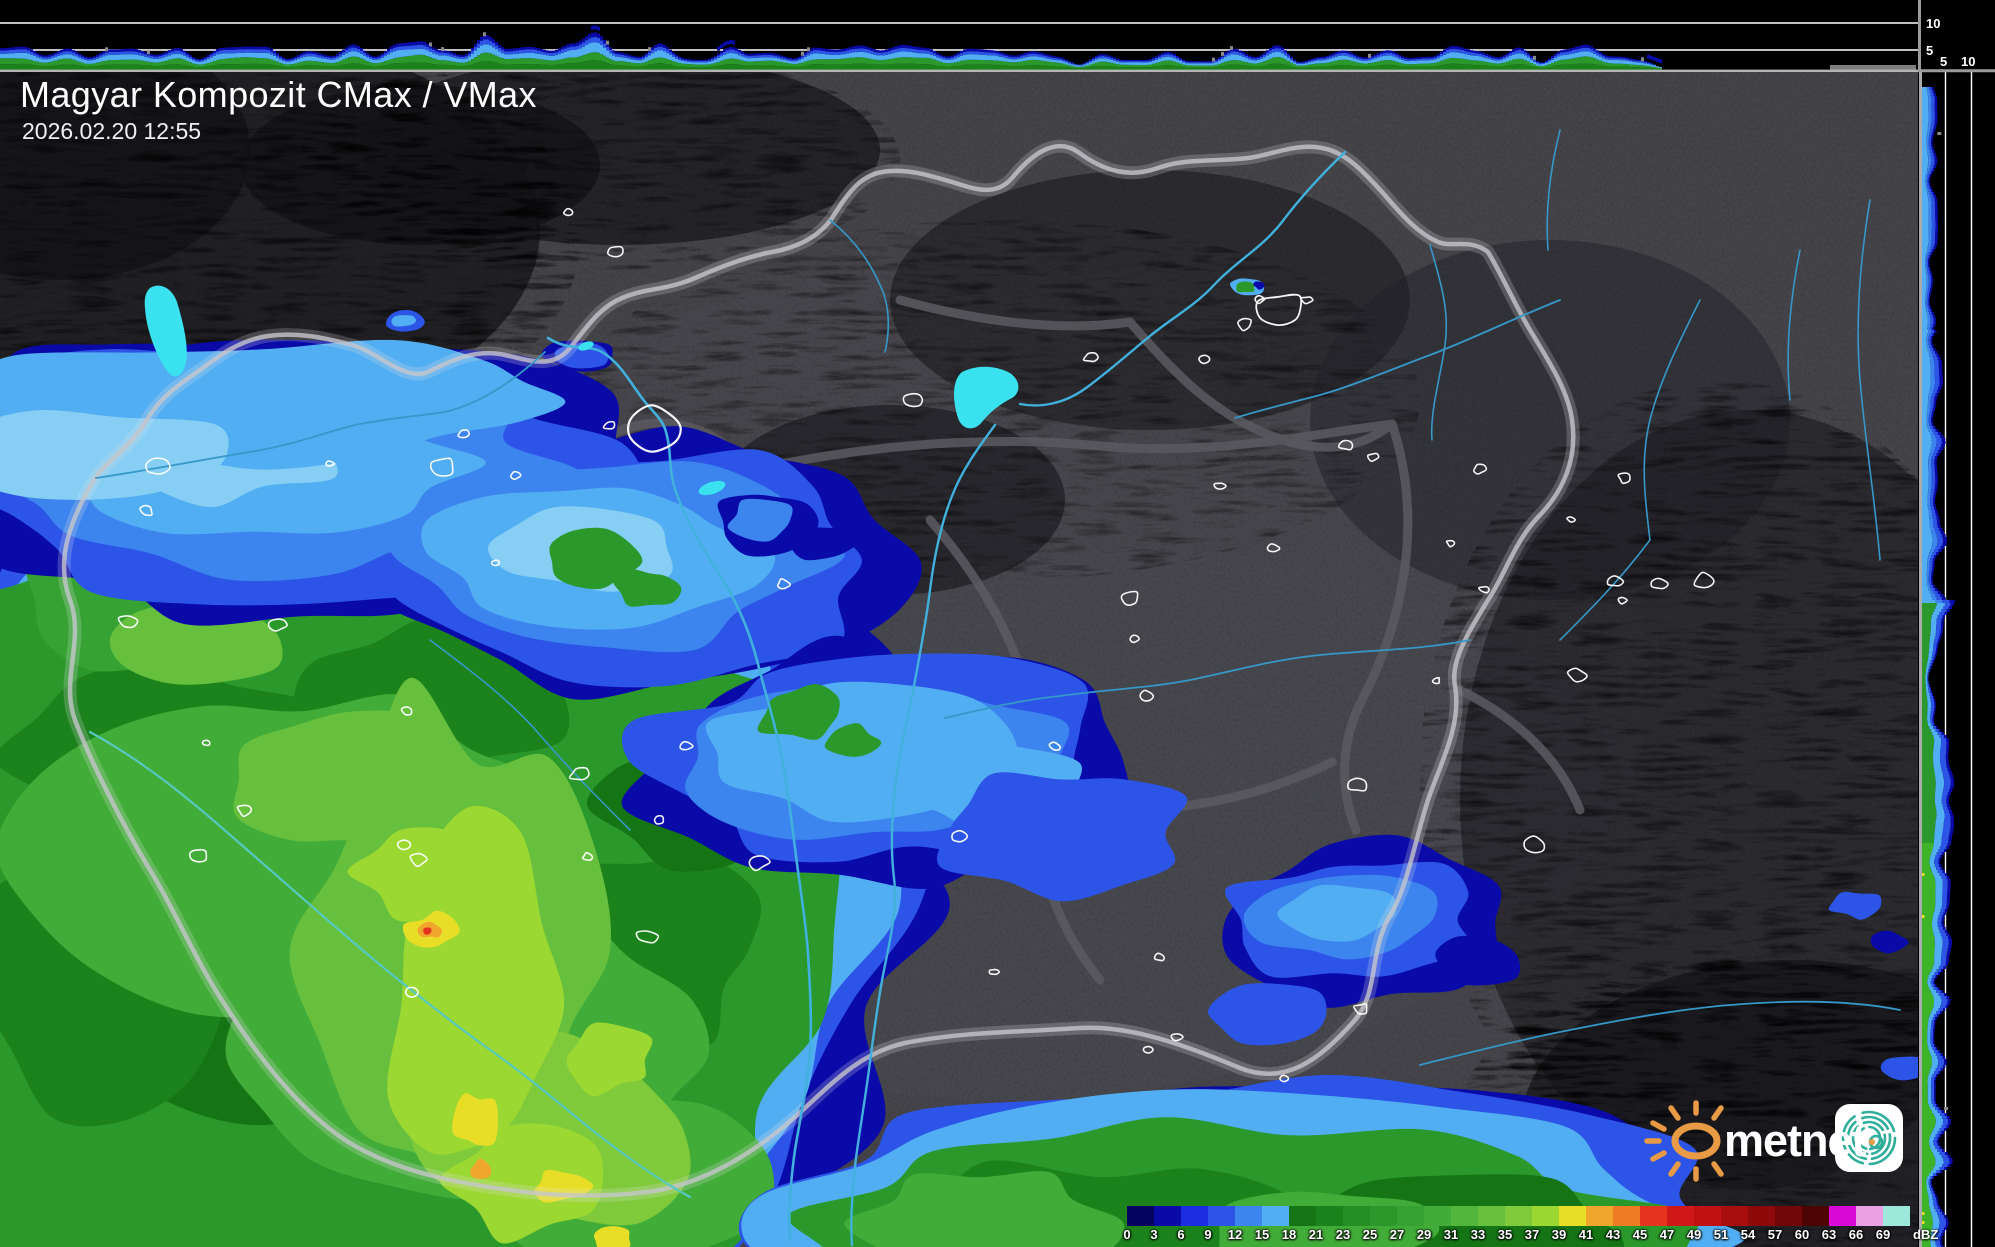  I want to click on river-drava, so click(390, 964).